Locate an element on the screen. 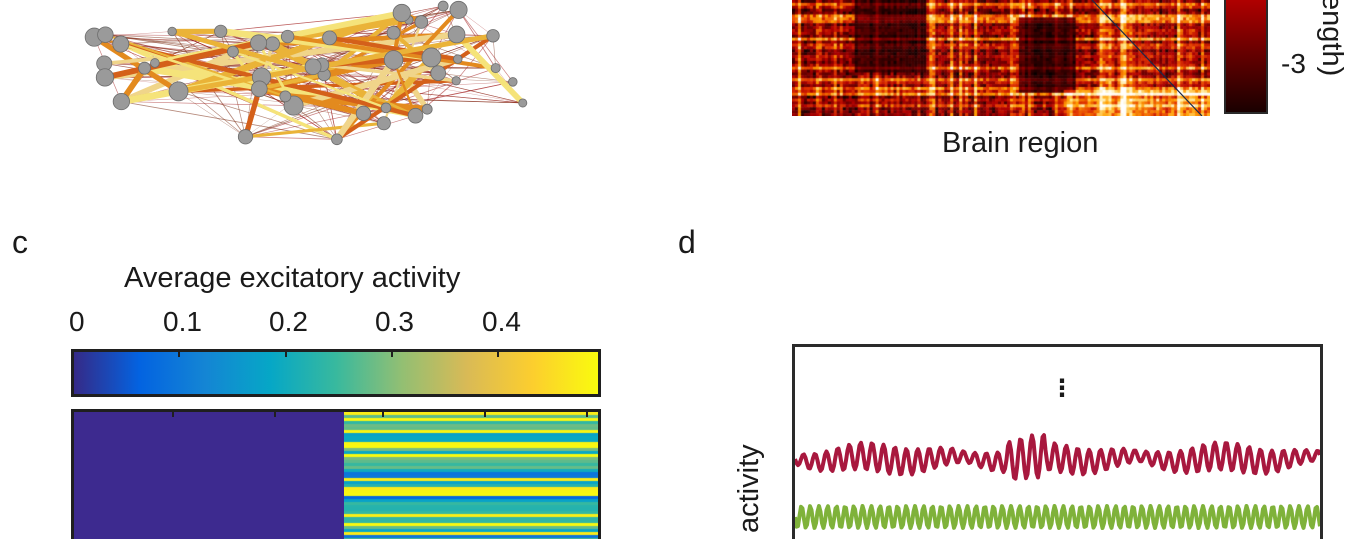  panel-c-letter: c is located at coordinates (20, 242).